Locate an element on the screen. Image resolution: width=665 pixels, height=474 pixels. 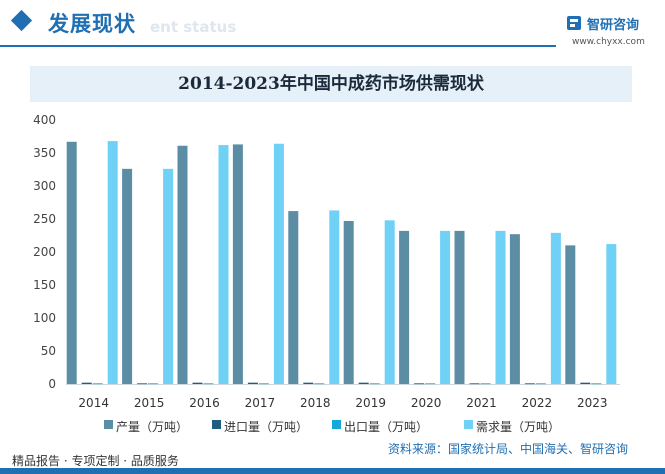
y-tick-label: 300 is located at coordinates (44, 186).